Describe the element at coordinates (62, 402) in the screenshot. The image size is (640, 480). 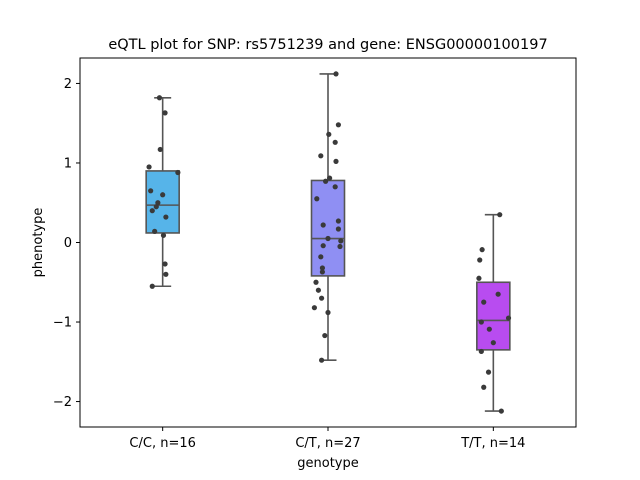
I see `y-tick-label: −2` at that location.